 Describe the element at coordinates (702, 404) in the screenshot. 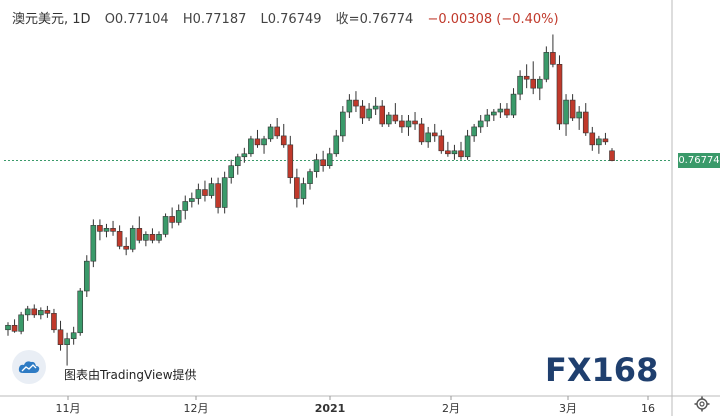

I see `settings-gear-icon` at that location.